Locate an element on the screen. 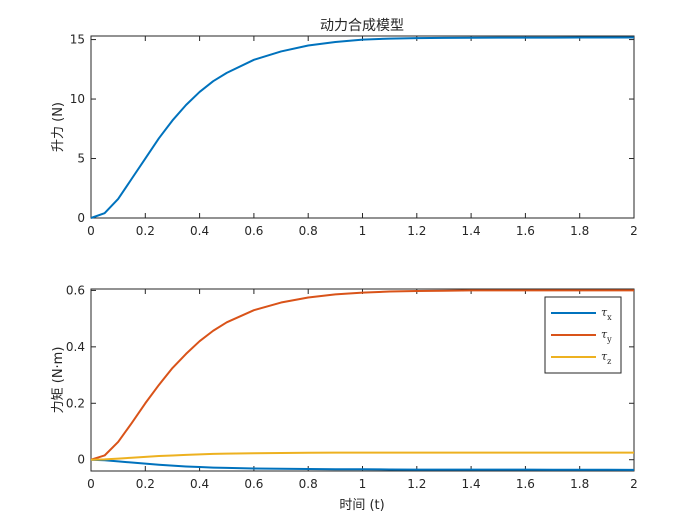 The height and width of the screenshot is (525, 700). y-tick-label: 0.4 is located at coordinates (75, 347).